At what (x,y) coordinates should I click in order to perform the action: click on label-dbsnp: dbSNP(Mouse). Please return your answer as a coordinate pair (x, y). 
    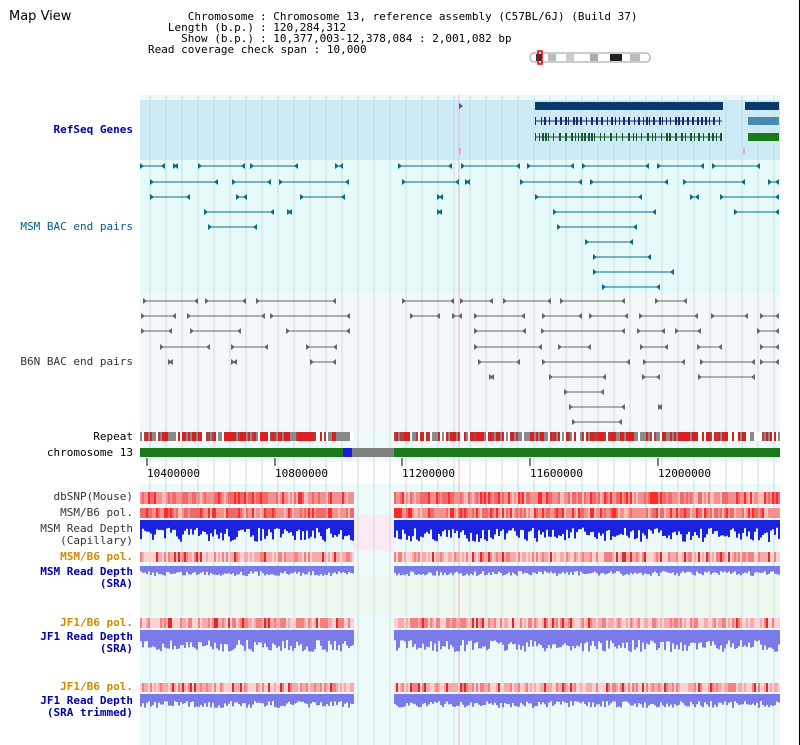
    Looking at the image, I should click on (93, 496).